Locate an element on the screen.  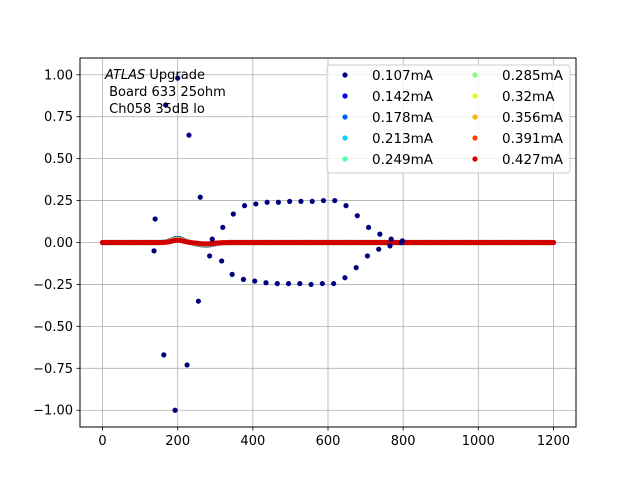
baseline-points is located at coordinates (328, 241).